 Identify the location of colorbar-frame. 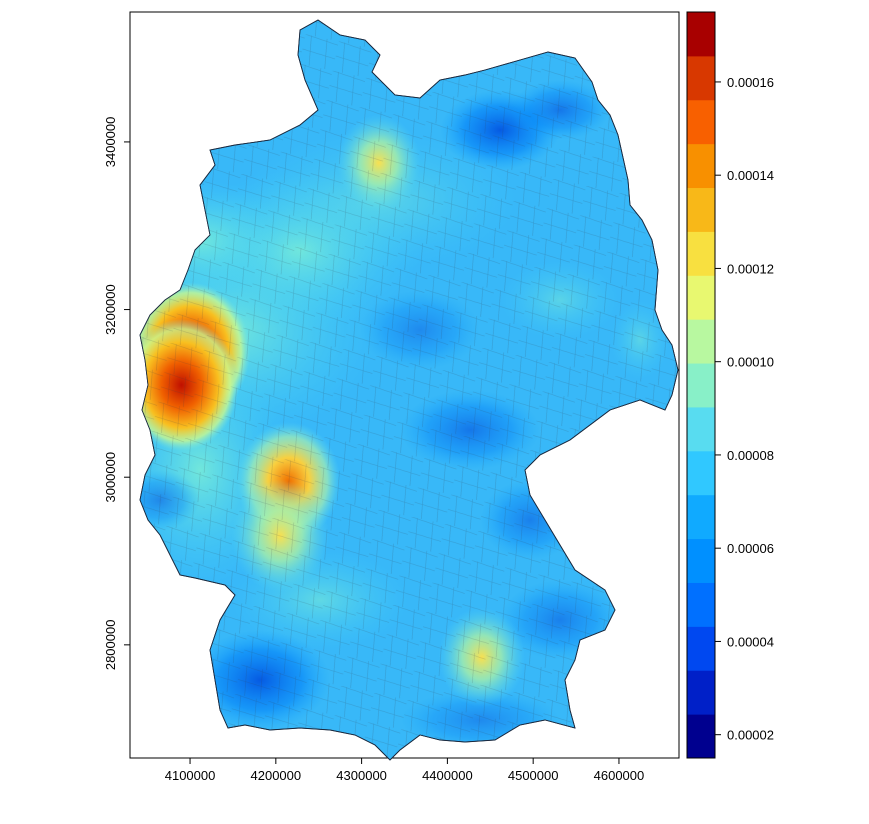
(701, 385).